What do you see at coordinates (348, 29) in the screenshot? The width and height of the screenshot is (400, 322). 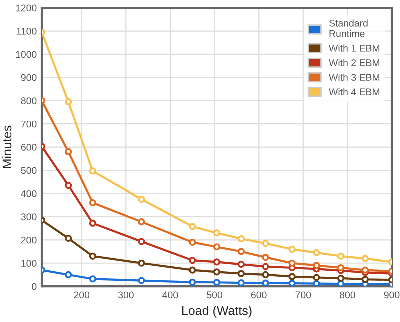 I see `legend-label: Standard Runtime` at bounding box center [348, 29].